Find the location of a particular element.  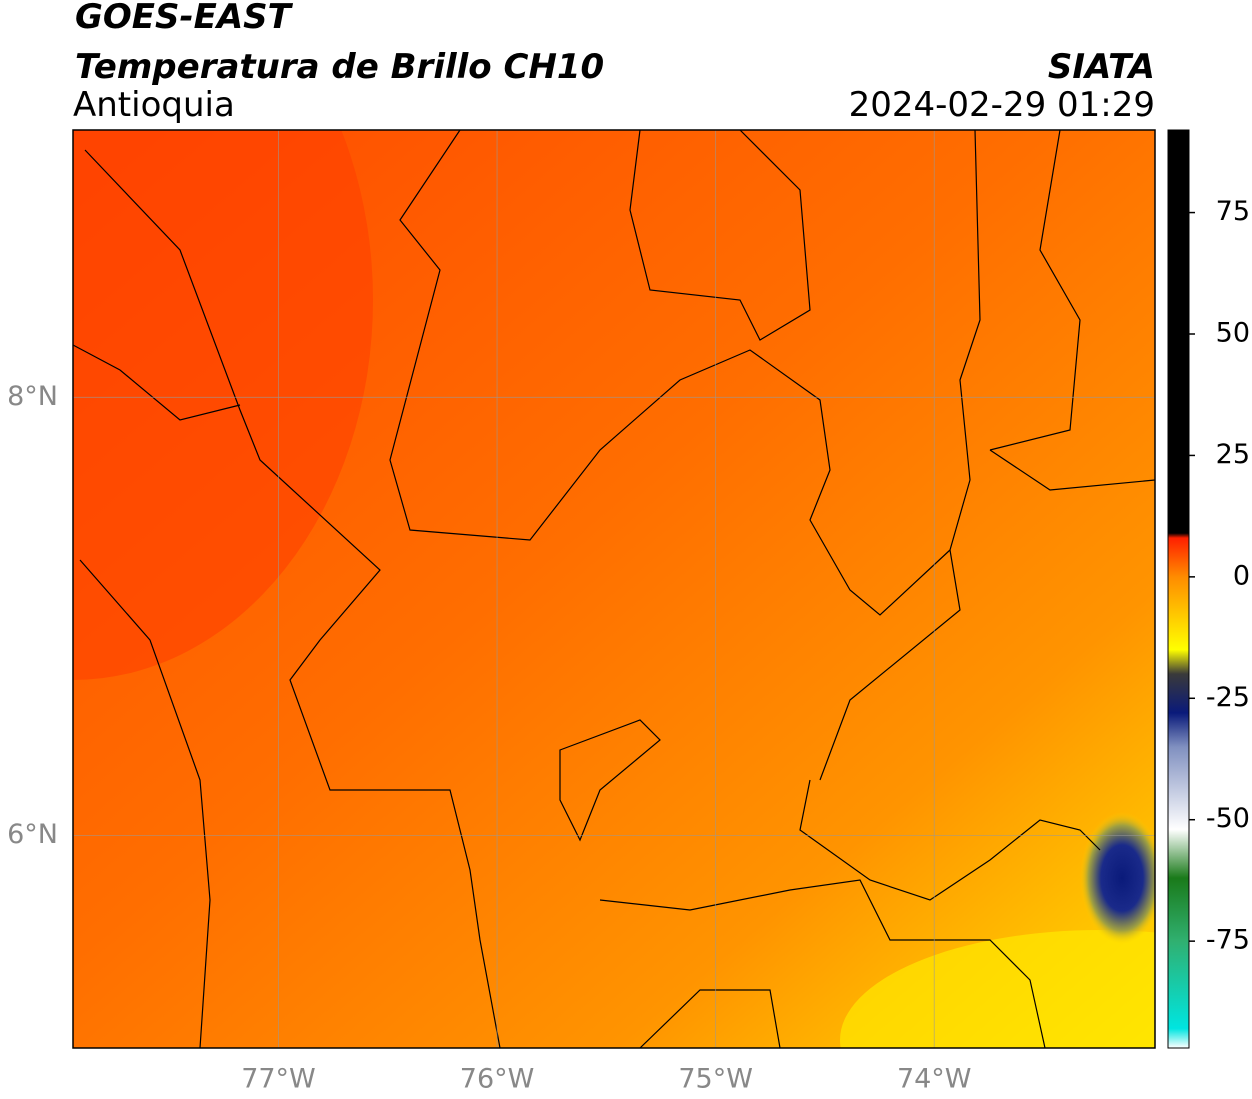

yellow-region is located at coordinates (997, 989).